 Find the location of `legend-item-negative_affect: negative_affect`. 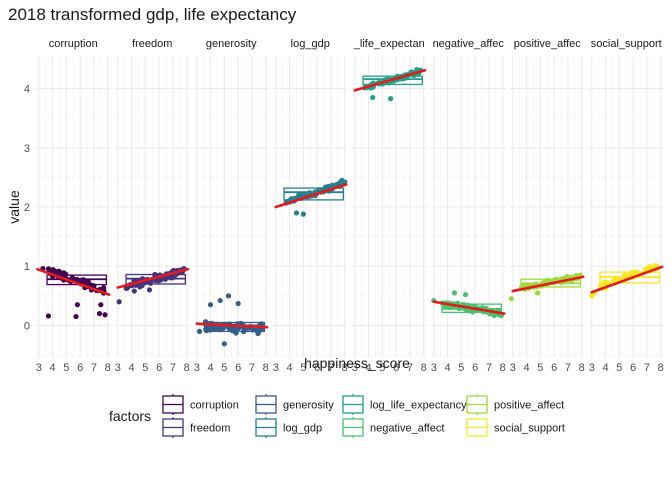

legend-item-negative_affect: negative_affect is located at coordinates (393, 427).